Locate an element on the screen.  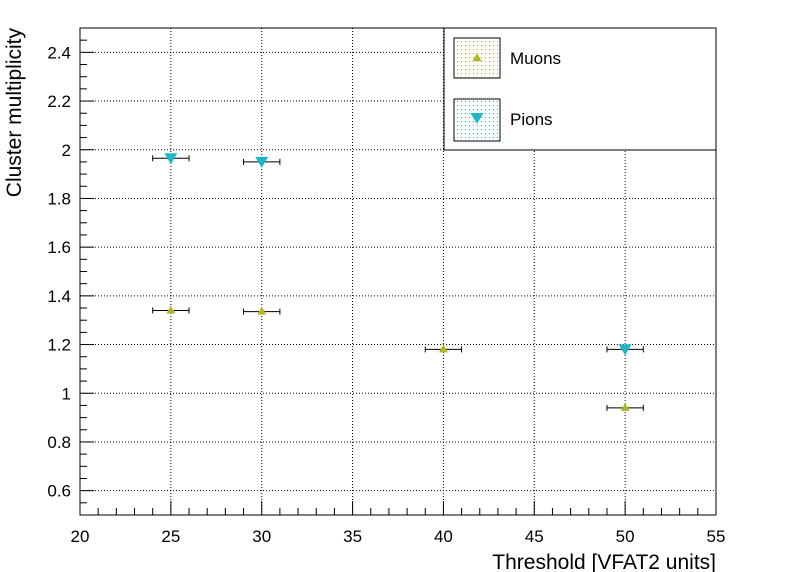
y-axis-title: Cluster multiplicity is located at coordinates (14, 113).